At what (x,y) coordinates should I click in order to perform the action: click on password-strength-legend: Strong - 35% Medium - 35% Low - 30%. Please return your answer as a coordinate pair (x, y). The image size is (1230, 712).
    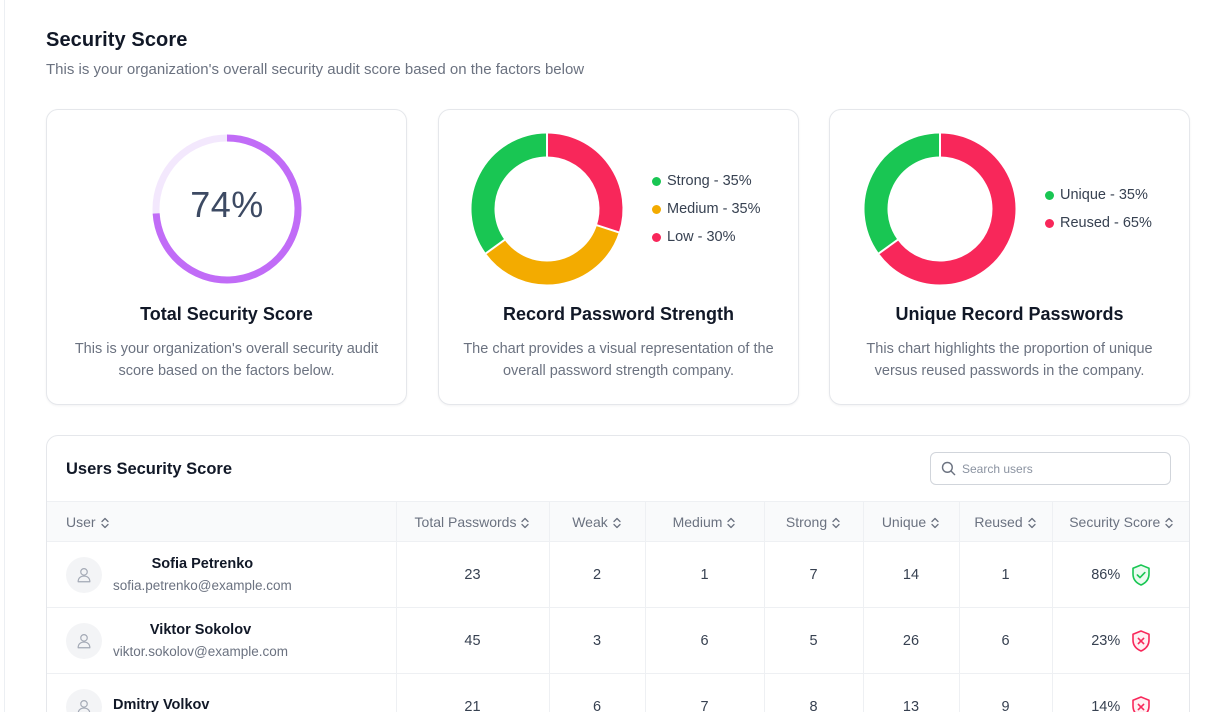
    Looking at the image, I should click on (706, 209).